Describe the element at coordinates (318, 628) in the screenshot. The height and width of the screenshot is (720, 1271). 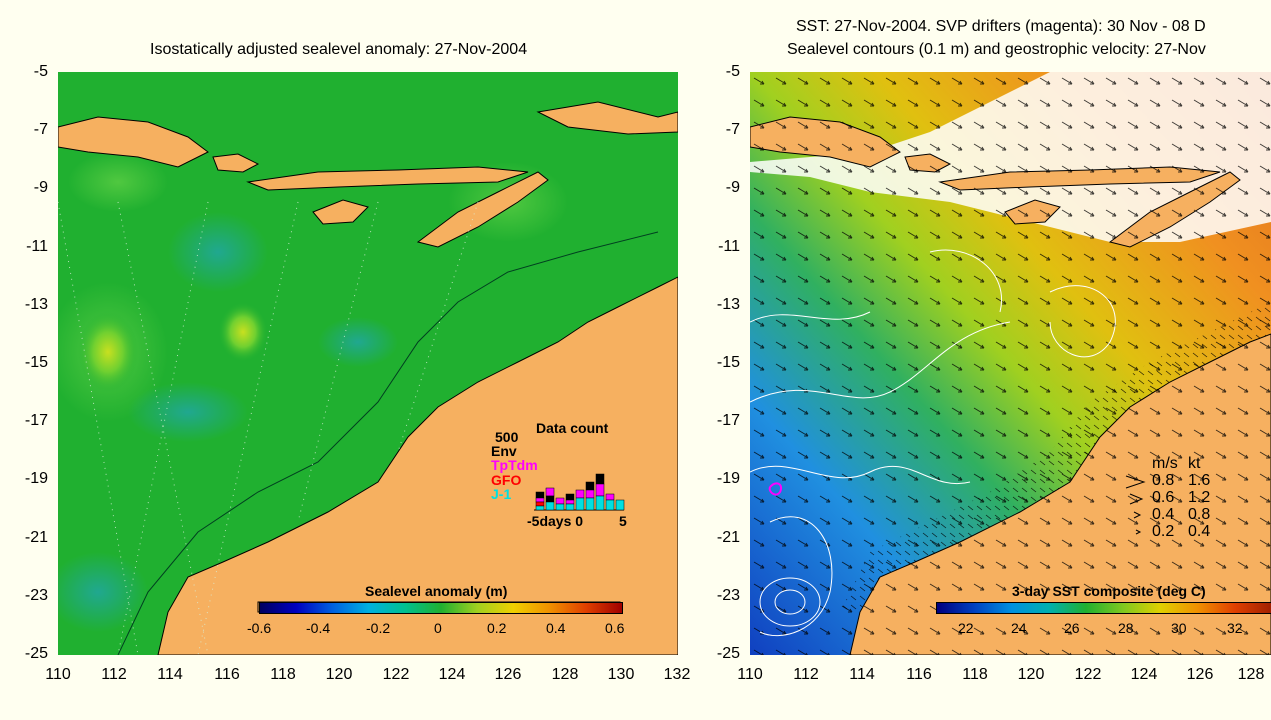
I see `sealevel-colorbar-label-1: -0.4` at that location.